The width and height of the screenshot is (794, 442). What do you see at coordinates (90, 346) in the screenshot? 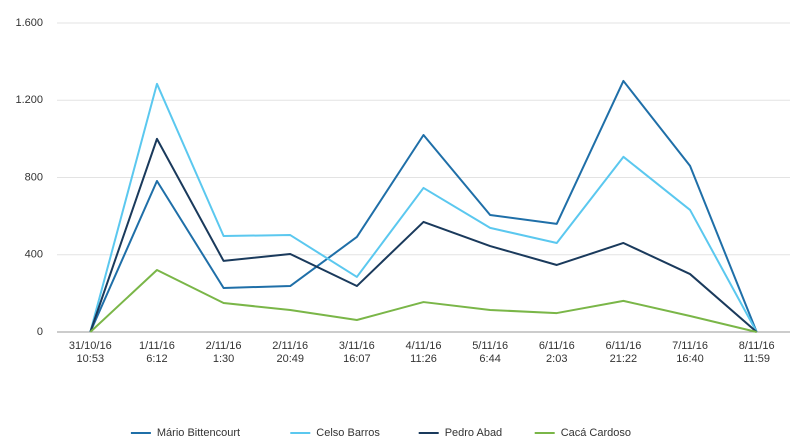
I see `x-tick-label: 31/10/16` at bounding box center [90, 346].